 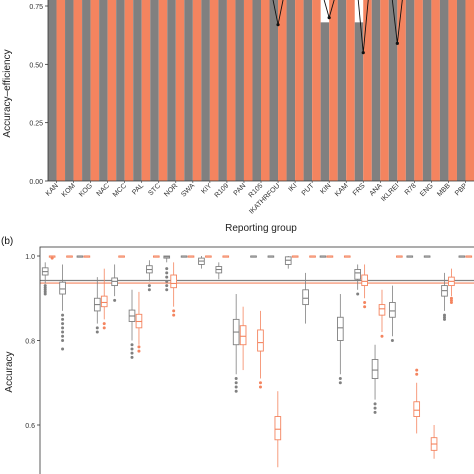 What do you see at coordinates (427, 190) in the screenshot?
I see `x-tick-label: ENG` at bounding box center [427, 190].